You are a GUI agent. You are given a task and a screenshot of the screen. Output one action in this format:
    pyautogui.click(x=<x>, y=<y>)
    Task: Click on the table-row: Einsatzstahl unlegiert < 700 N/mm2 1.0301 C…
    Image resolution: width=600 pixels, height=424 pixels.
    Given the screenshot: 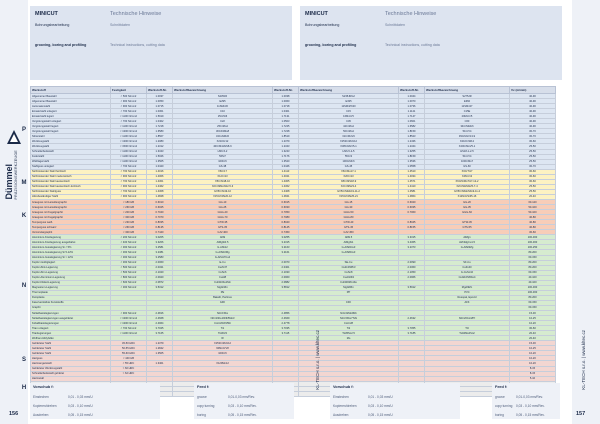 What is the action you would take?
    pyautogui.click(x=293, y=111)
    